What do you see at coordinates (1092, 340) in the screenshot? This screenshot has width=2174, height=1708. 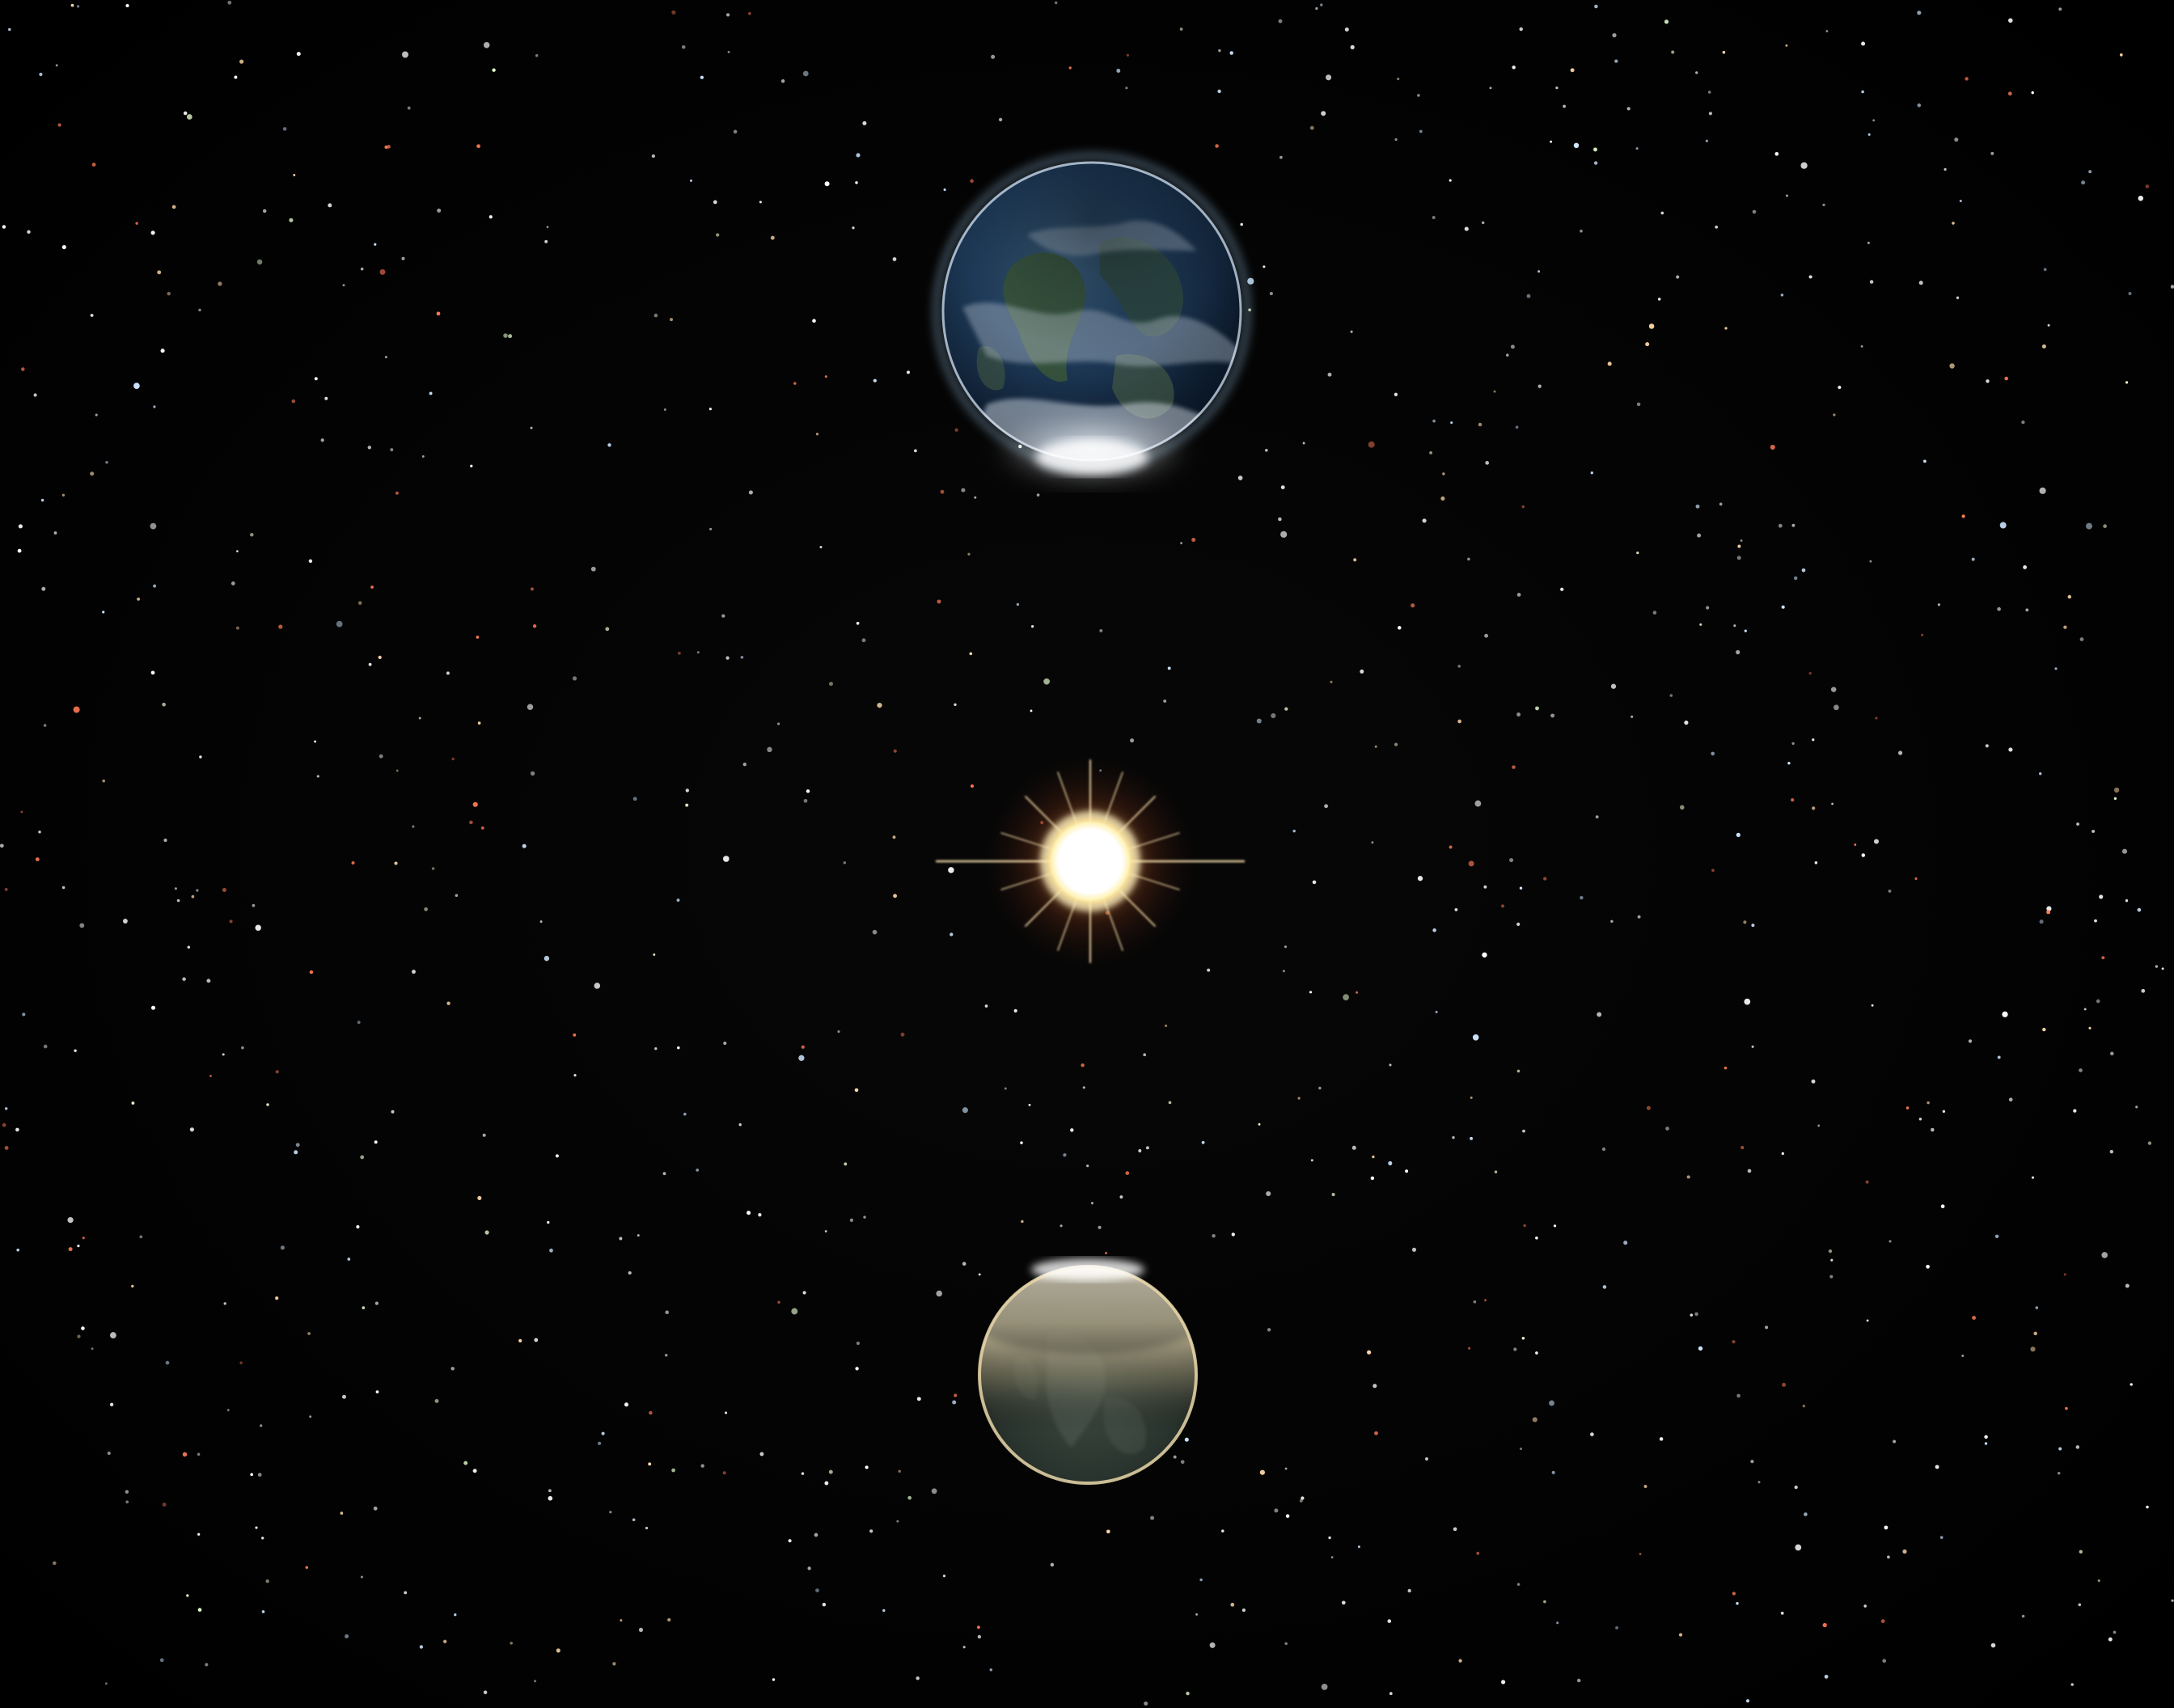 I see `earth-planet` at bounding box center [1092, 340].